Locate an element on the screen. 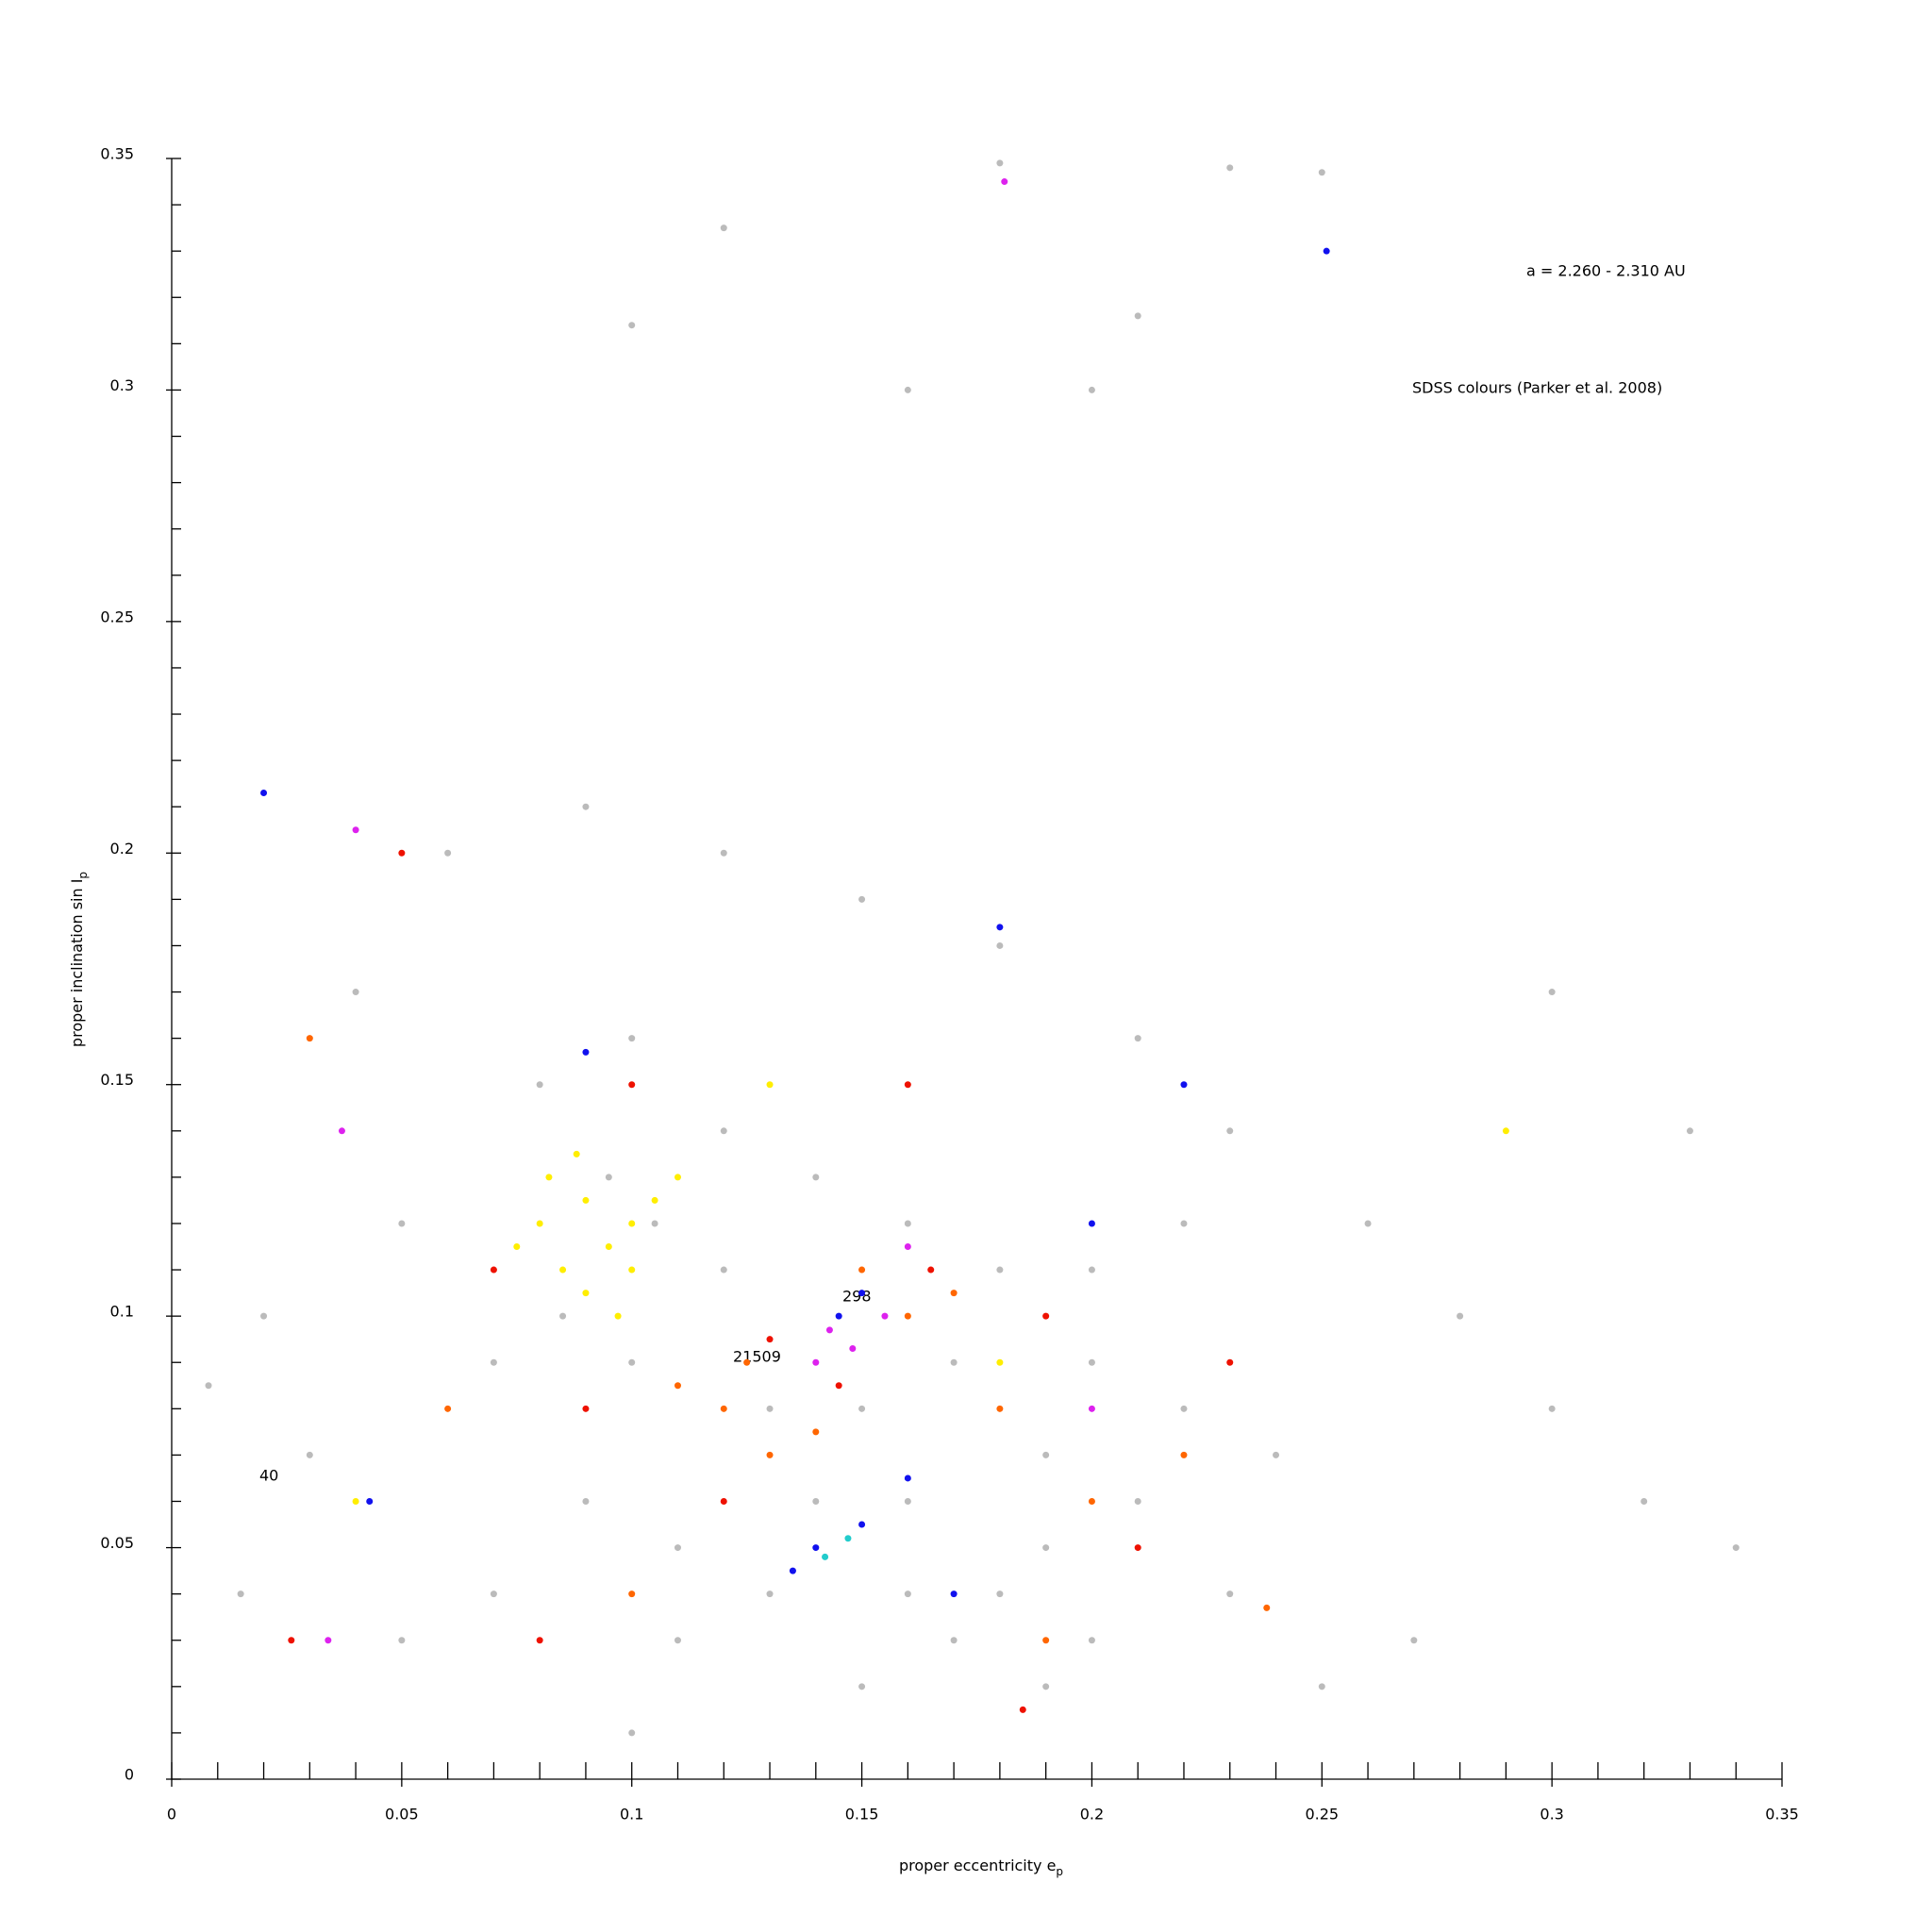  annotation: 298 is located at coordinates (857, 1297).